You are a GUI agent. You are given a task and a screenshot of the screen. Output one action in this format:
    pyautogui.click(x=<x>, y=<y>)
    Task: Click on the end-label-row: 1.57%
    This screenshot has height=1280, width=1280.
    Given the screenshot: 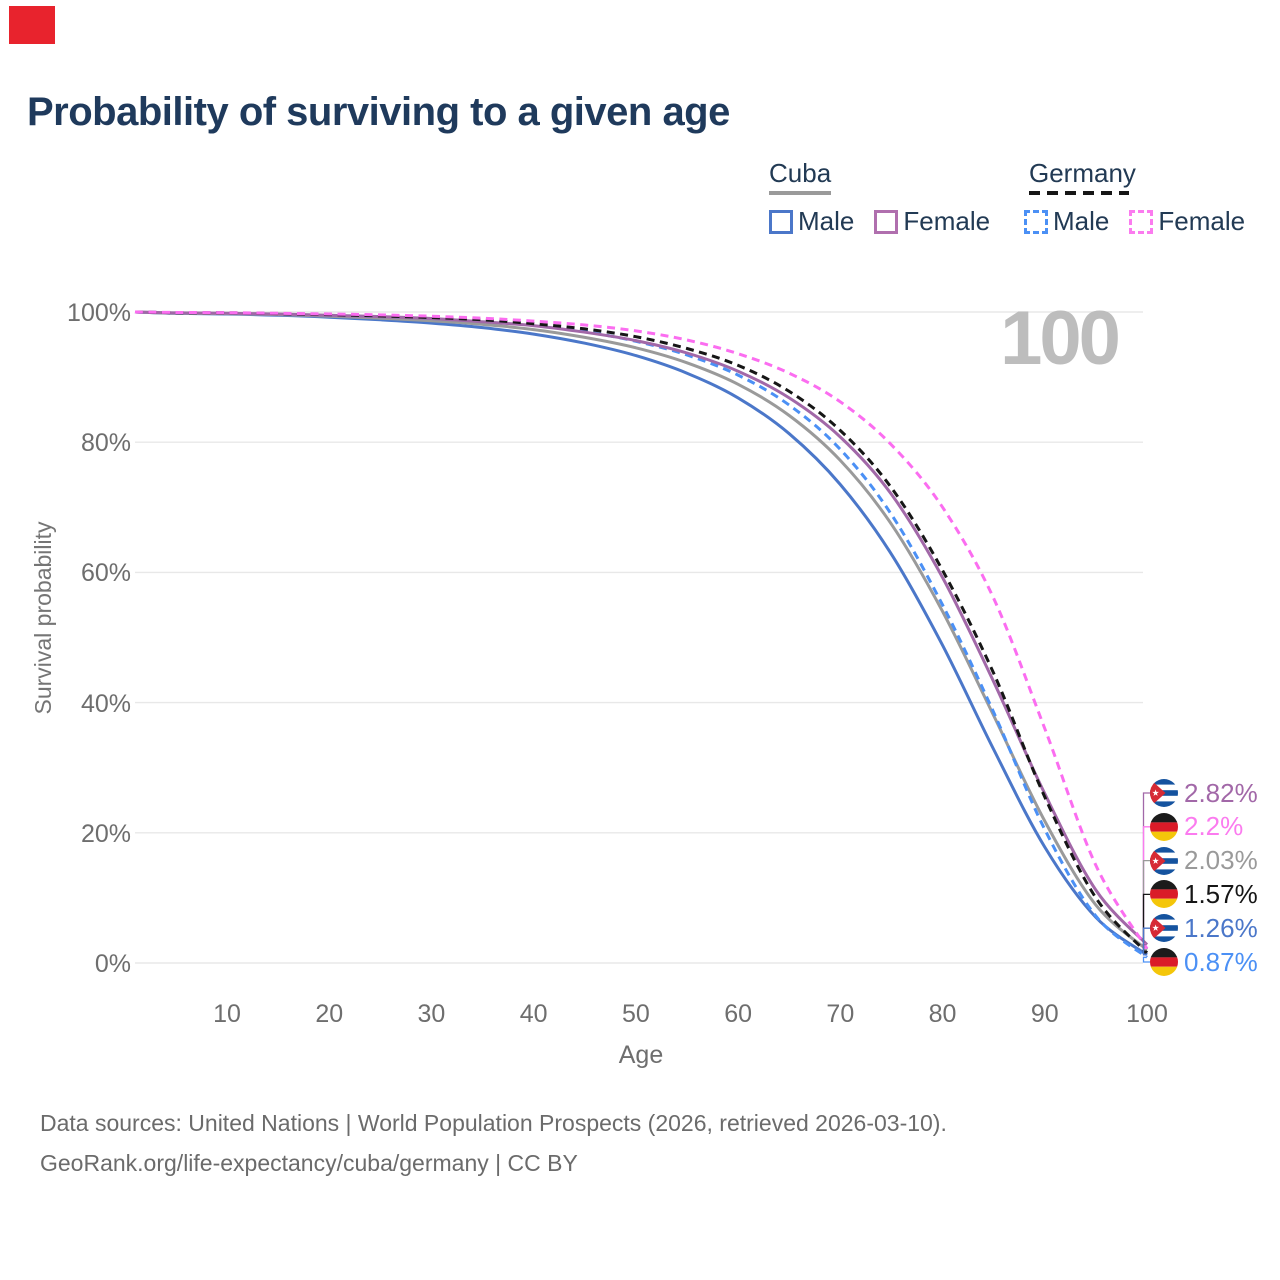 What is the action you would take?
    pyautogui.click(x=1204, y=894)
    